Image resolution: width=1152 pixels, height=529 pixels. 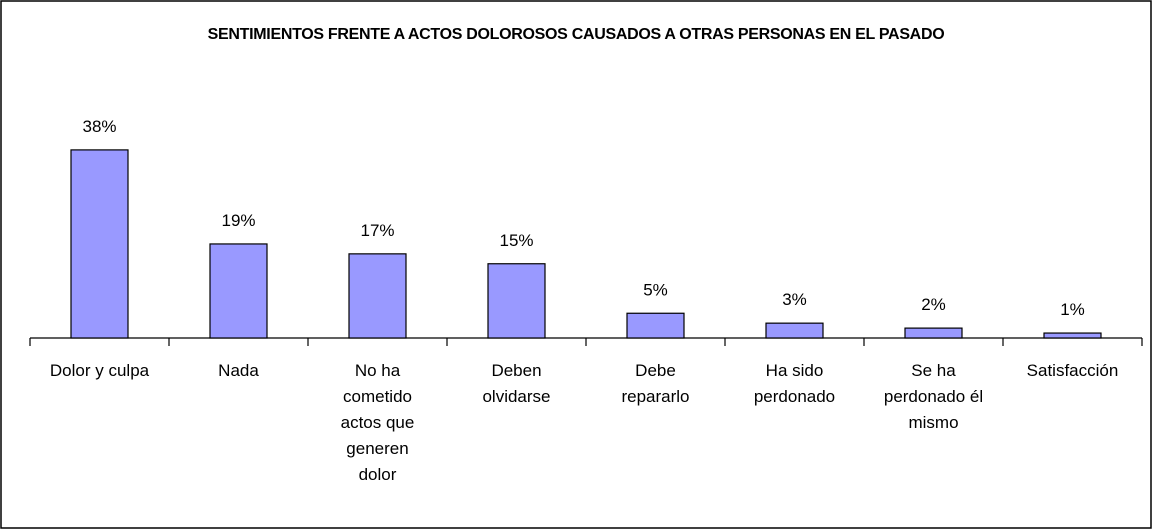 I want to click on data-label: 3%, so click(x=794, y=299).